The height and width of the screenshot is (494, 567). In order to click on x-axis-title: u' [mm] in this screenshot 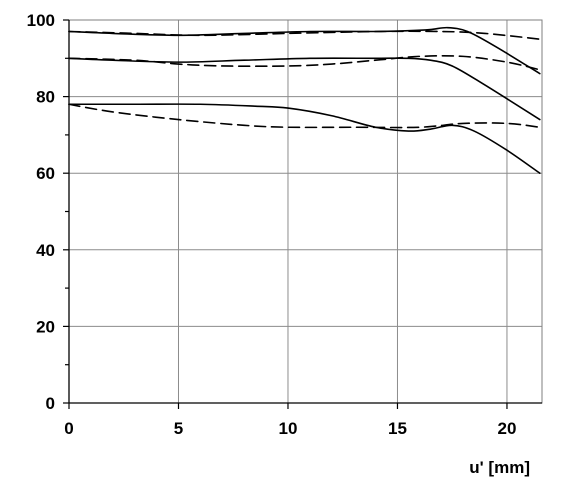, I will do `click(499, 467)`.